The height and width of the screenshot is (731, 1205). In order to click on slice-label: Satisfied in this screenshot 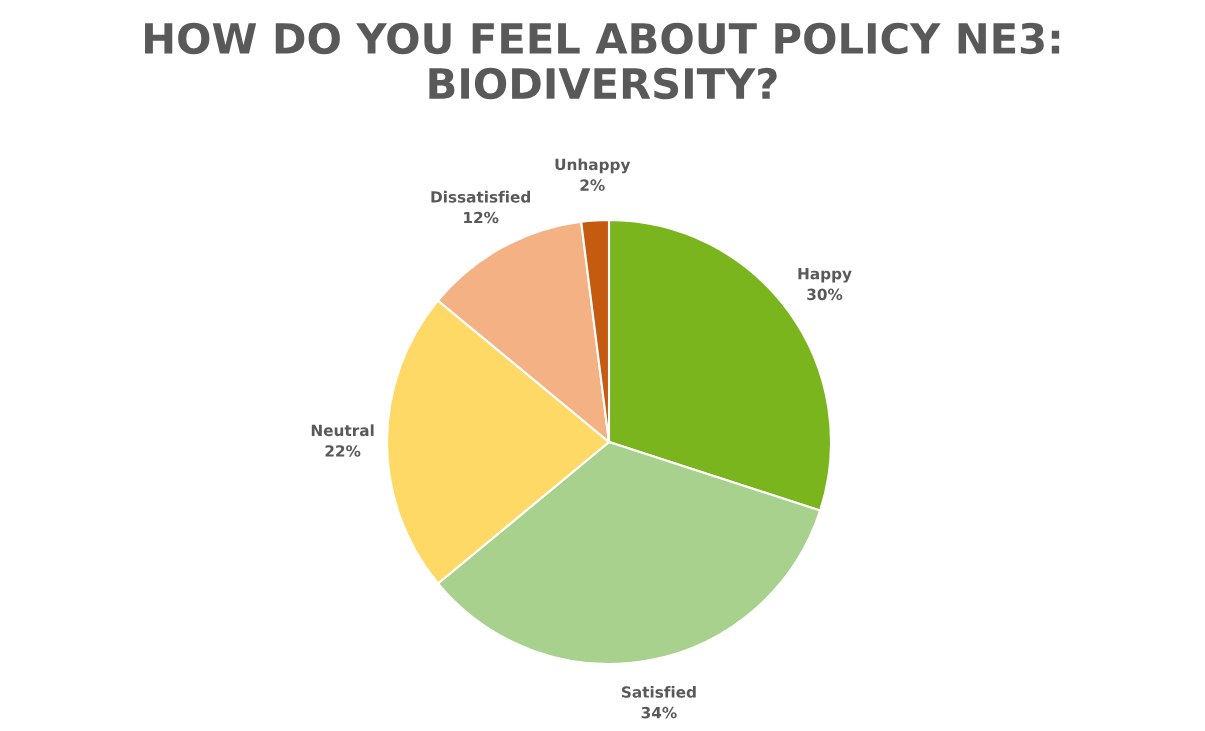, I will do `click(658, 691)`.